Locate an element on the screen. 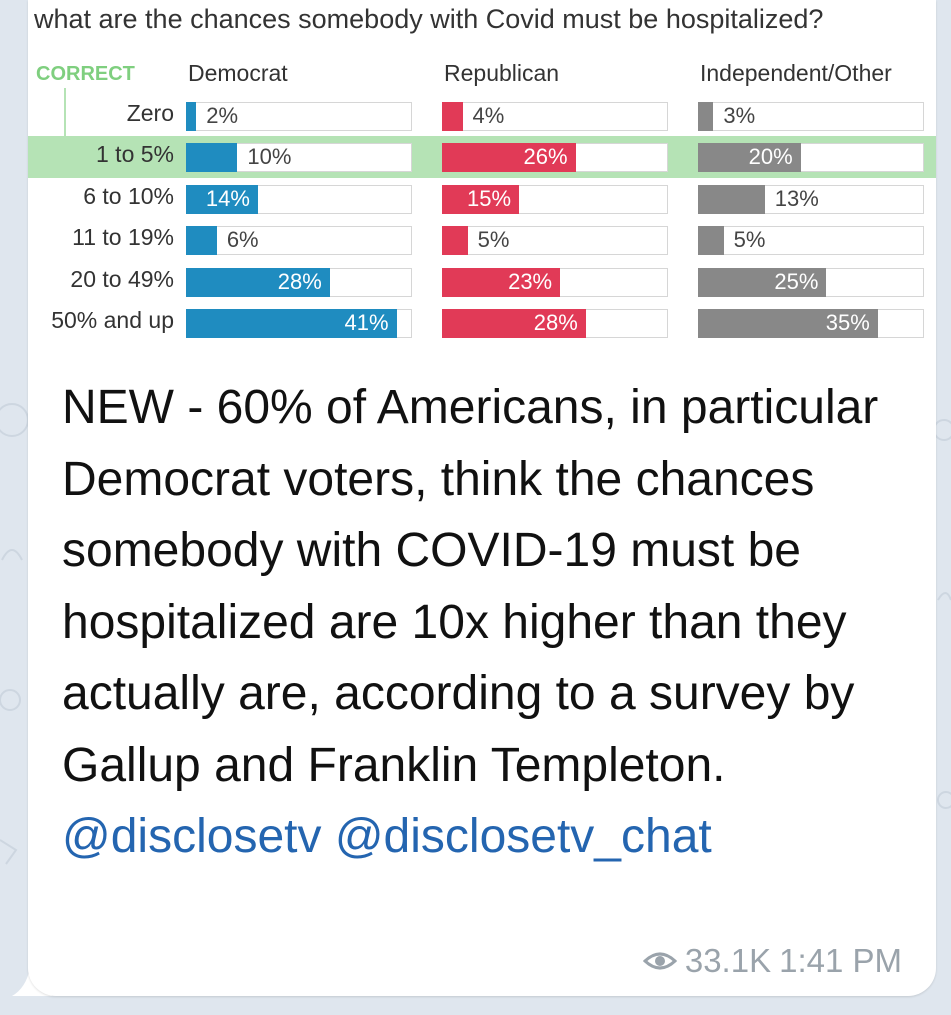  eye-icon is located at coordinates (659, 961).